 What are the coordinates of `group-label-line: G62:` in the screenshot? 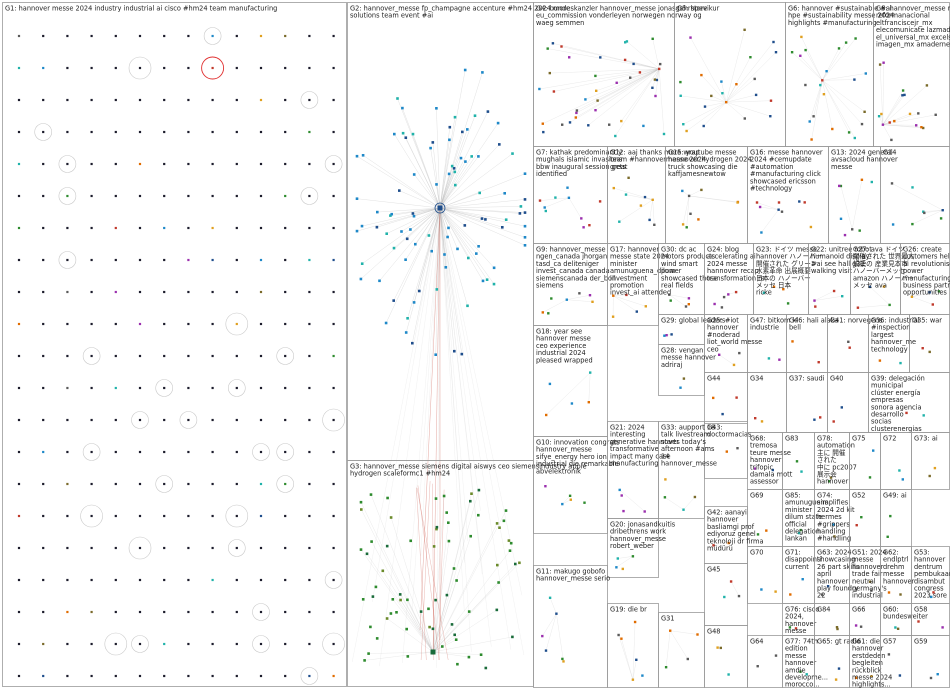 It's located at (891, 553).